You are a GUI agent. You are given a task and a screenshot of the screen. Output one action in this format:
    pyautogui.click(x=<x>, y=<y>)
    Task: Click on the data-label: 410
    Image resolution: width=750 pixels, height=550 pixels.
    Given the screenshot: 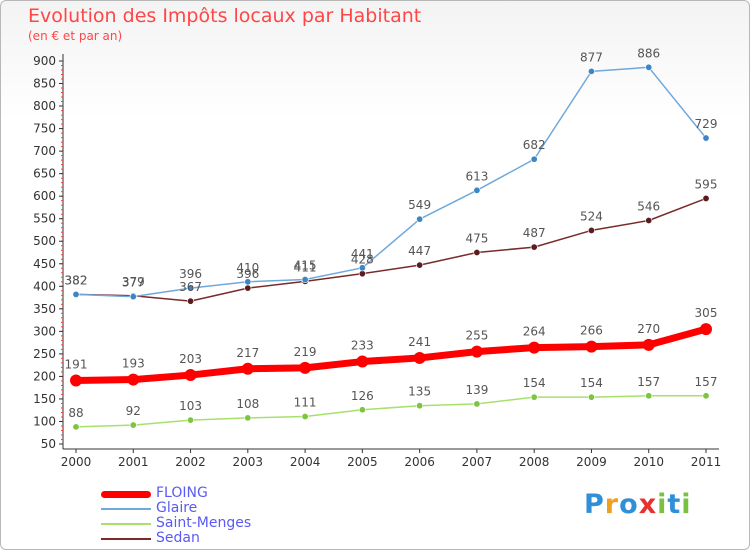 What is the action you would take?
    pyautogui.click(x=247, y=268)
    